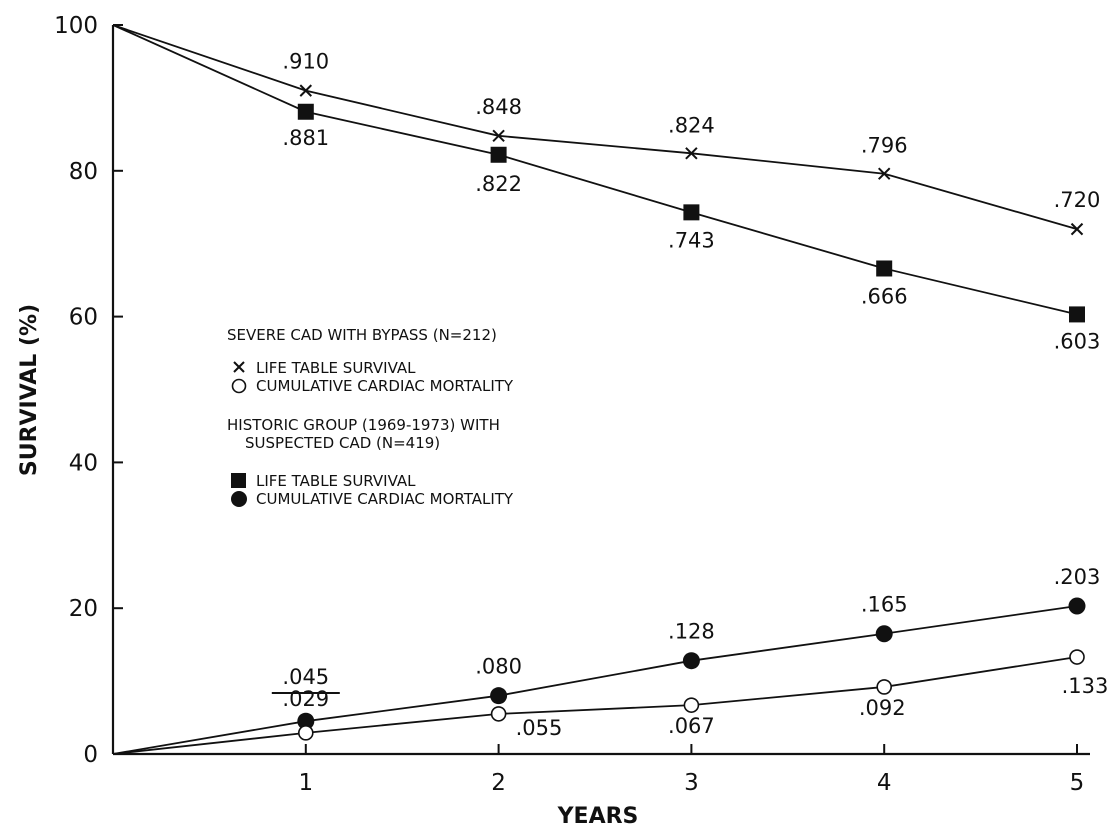 The width and height of the screenshot is (1112, 829). Describe the element at coordinates (29, 390) in the screenshot. I see `y-axis-title: SURVIVAL (%)` at that location.